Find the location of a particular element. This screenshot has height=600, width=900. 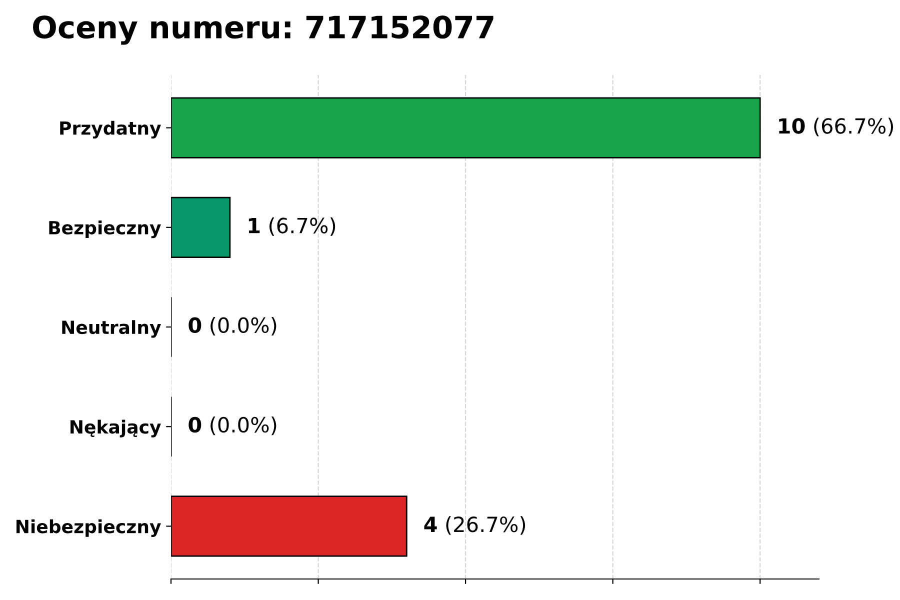

data-label: 1 (6.7%) is located at coordinates (292, 226).